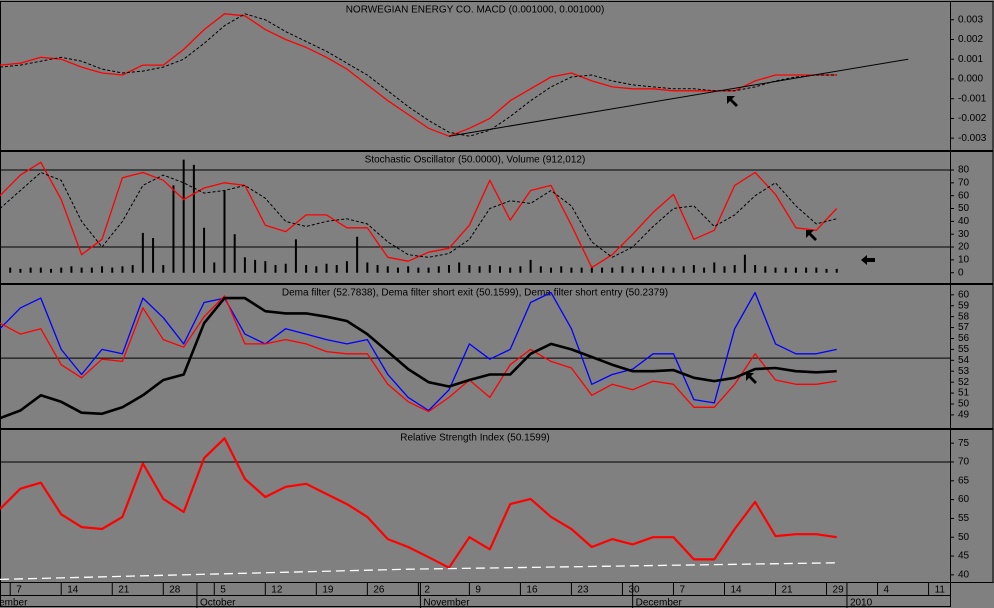 This screenshot has width=994, height=608. Describe the element at coordinates (964, 382) in the screenshot. I see `y-tick-label: 52` at that location.